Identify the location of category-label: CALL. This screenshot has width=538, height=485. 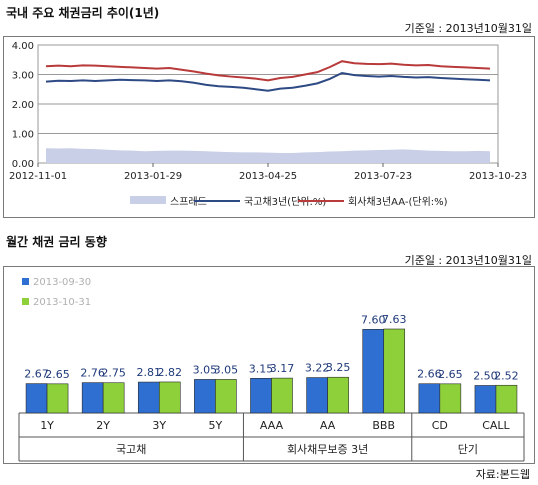
(496, 425).